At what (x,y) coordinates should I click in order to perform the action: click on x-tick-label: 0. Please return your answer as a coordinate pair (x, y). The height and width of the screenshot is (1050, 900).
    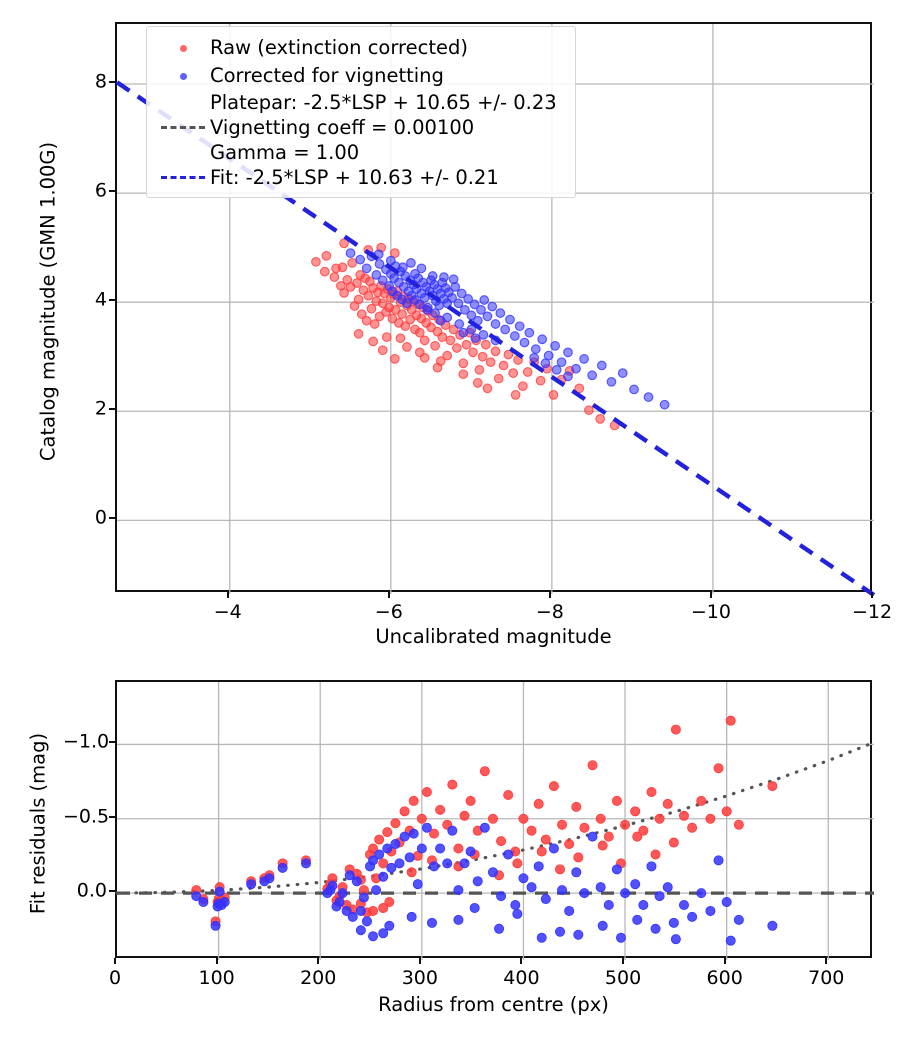
    Looking at the image, I should click on (115, 978).